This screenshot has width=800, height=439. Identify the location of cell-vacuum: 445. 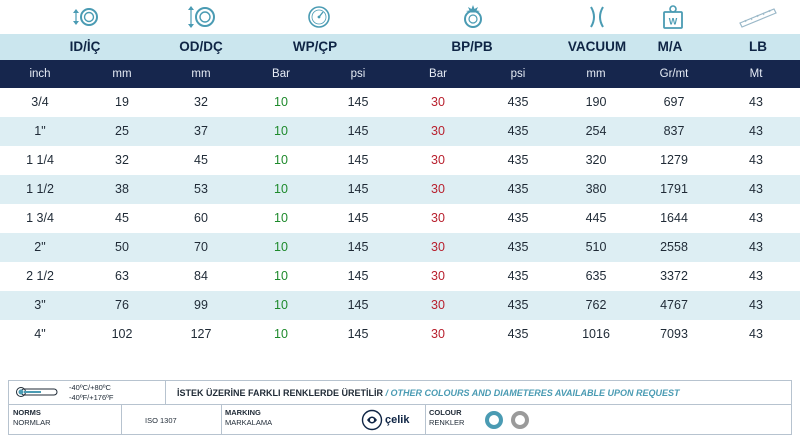
(596, 218).